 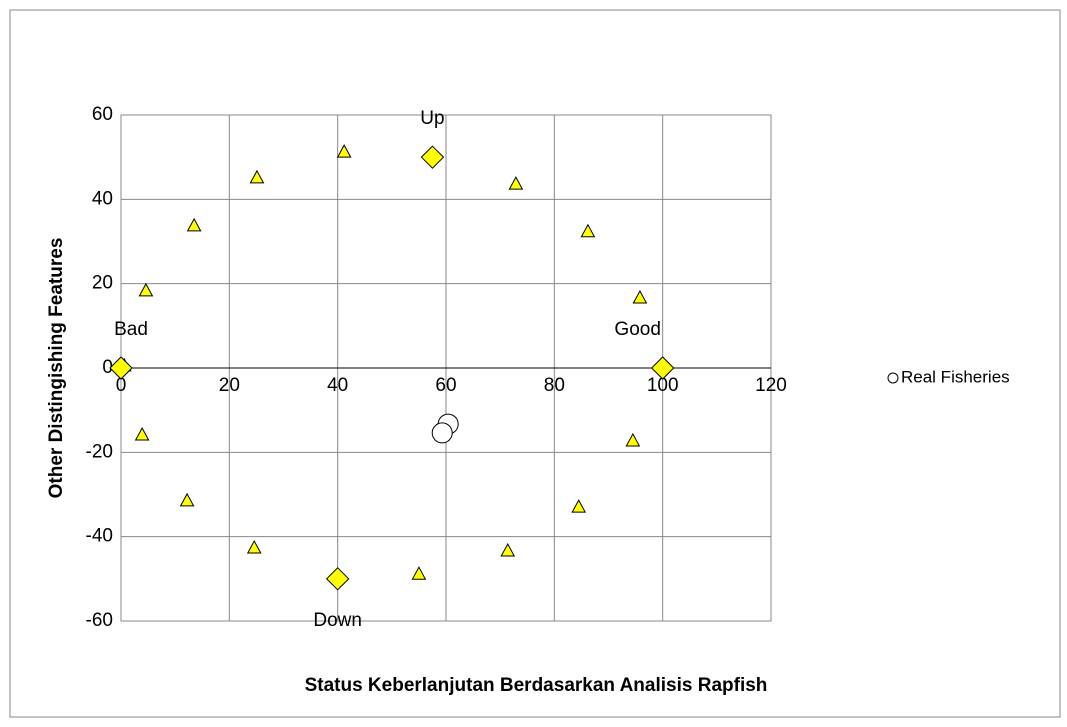 I want to click on x-tick-label: 100, so click(x=663, y=385).